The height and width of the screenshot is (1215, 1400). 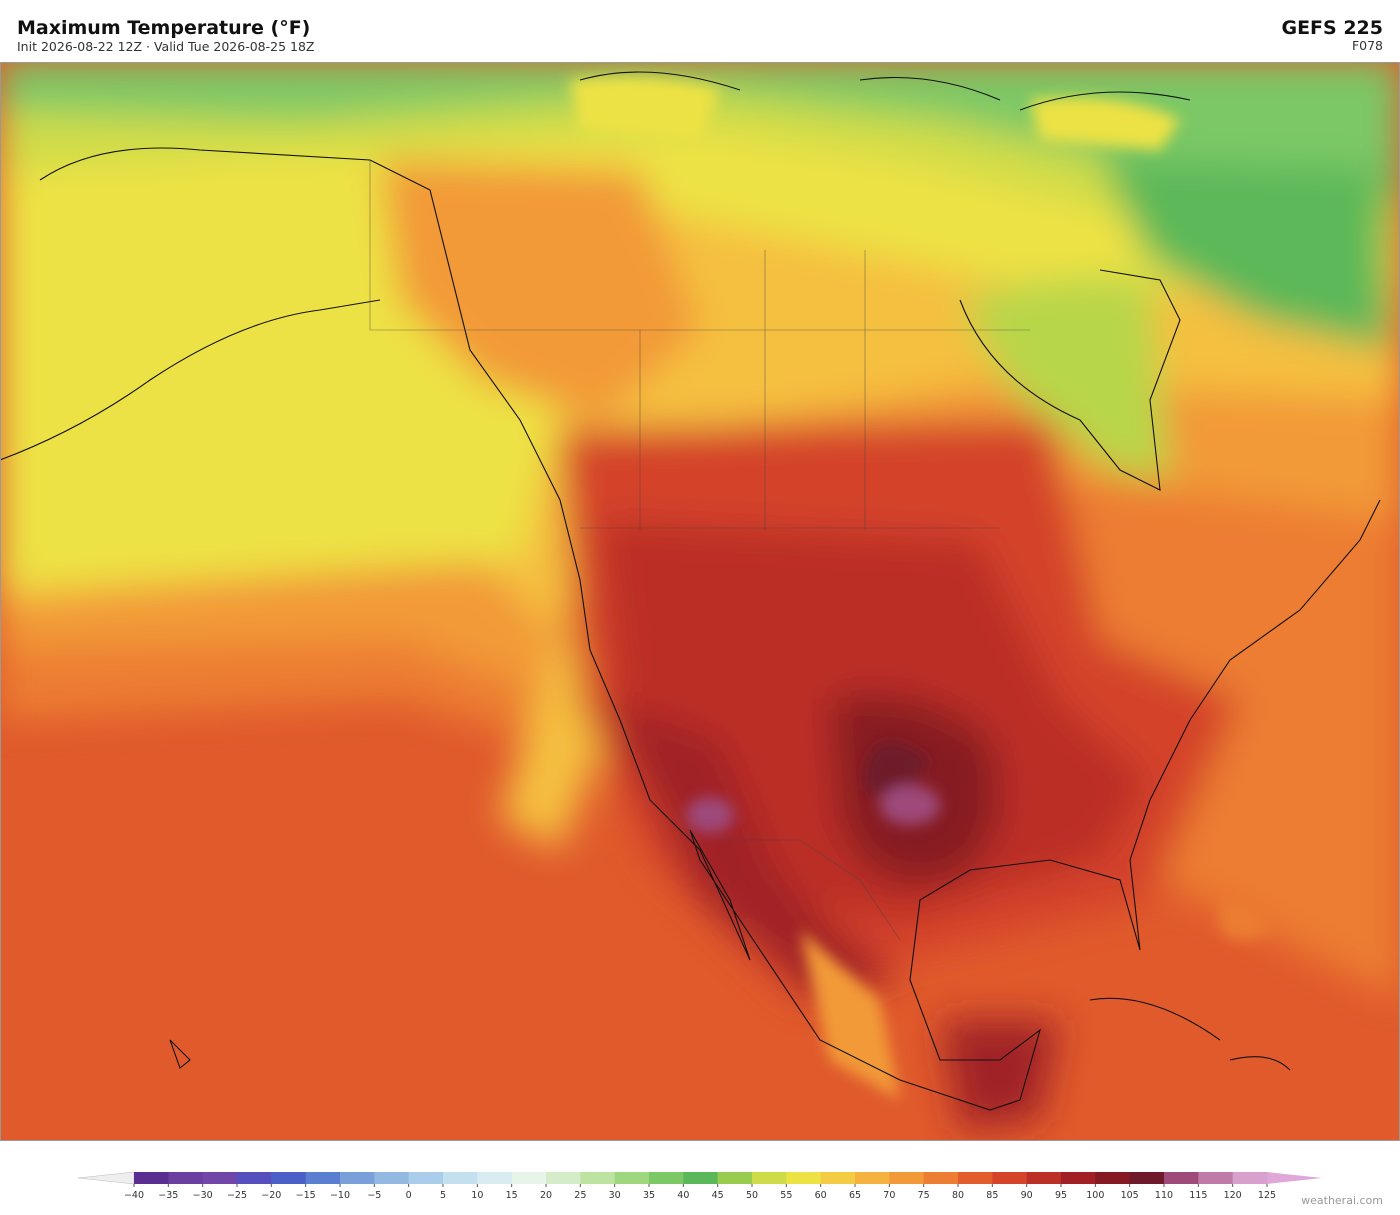 I want to click on colorbar-label: 40, so click(x=683, y=1195).